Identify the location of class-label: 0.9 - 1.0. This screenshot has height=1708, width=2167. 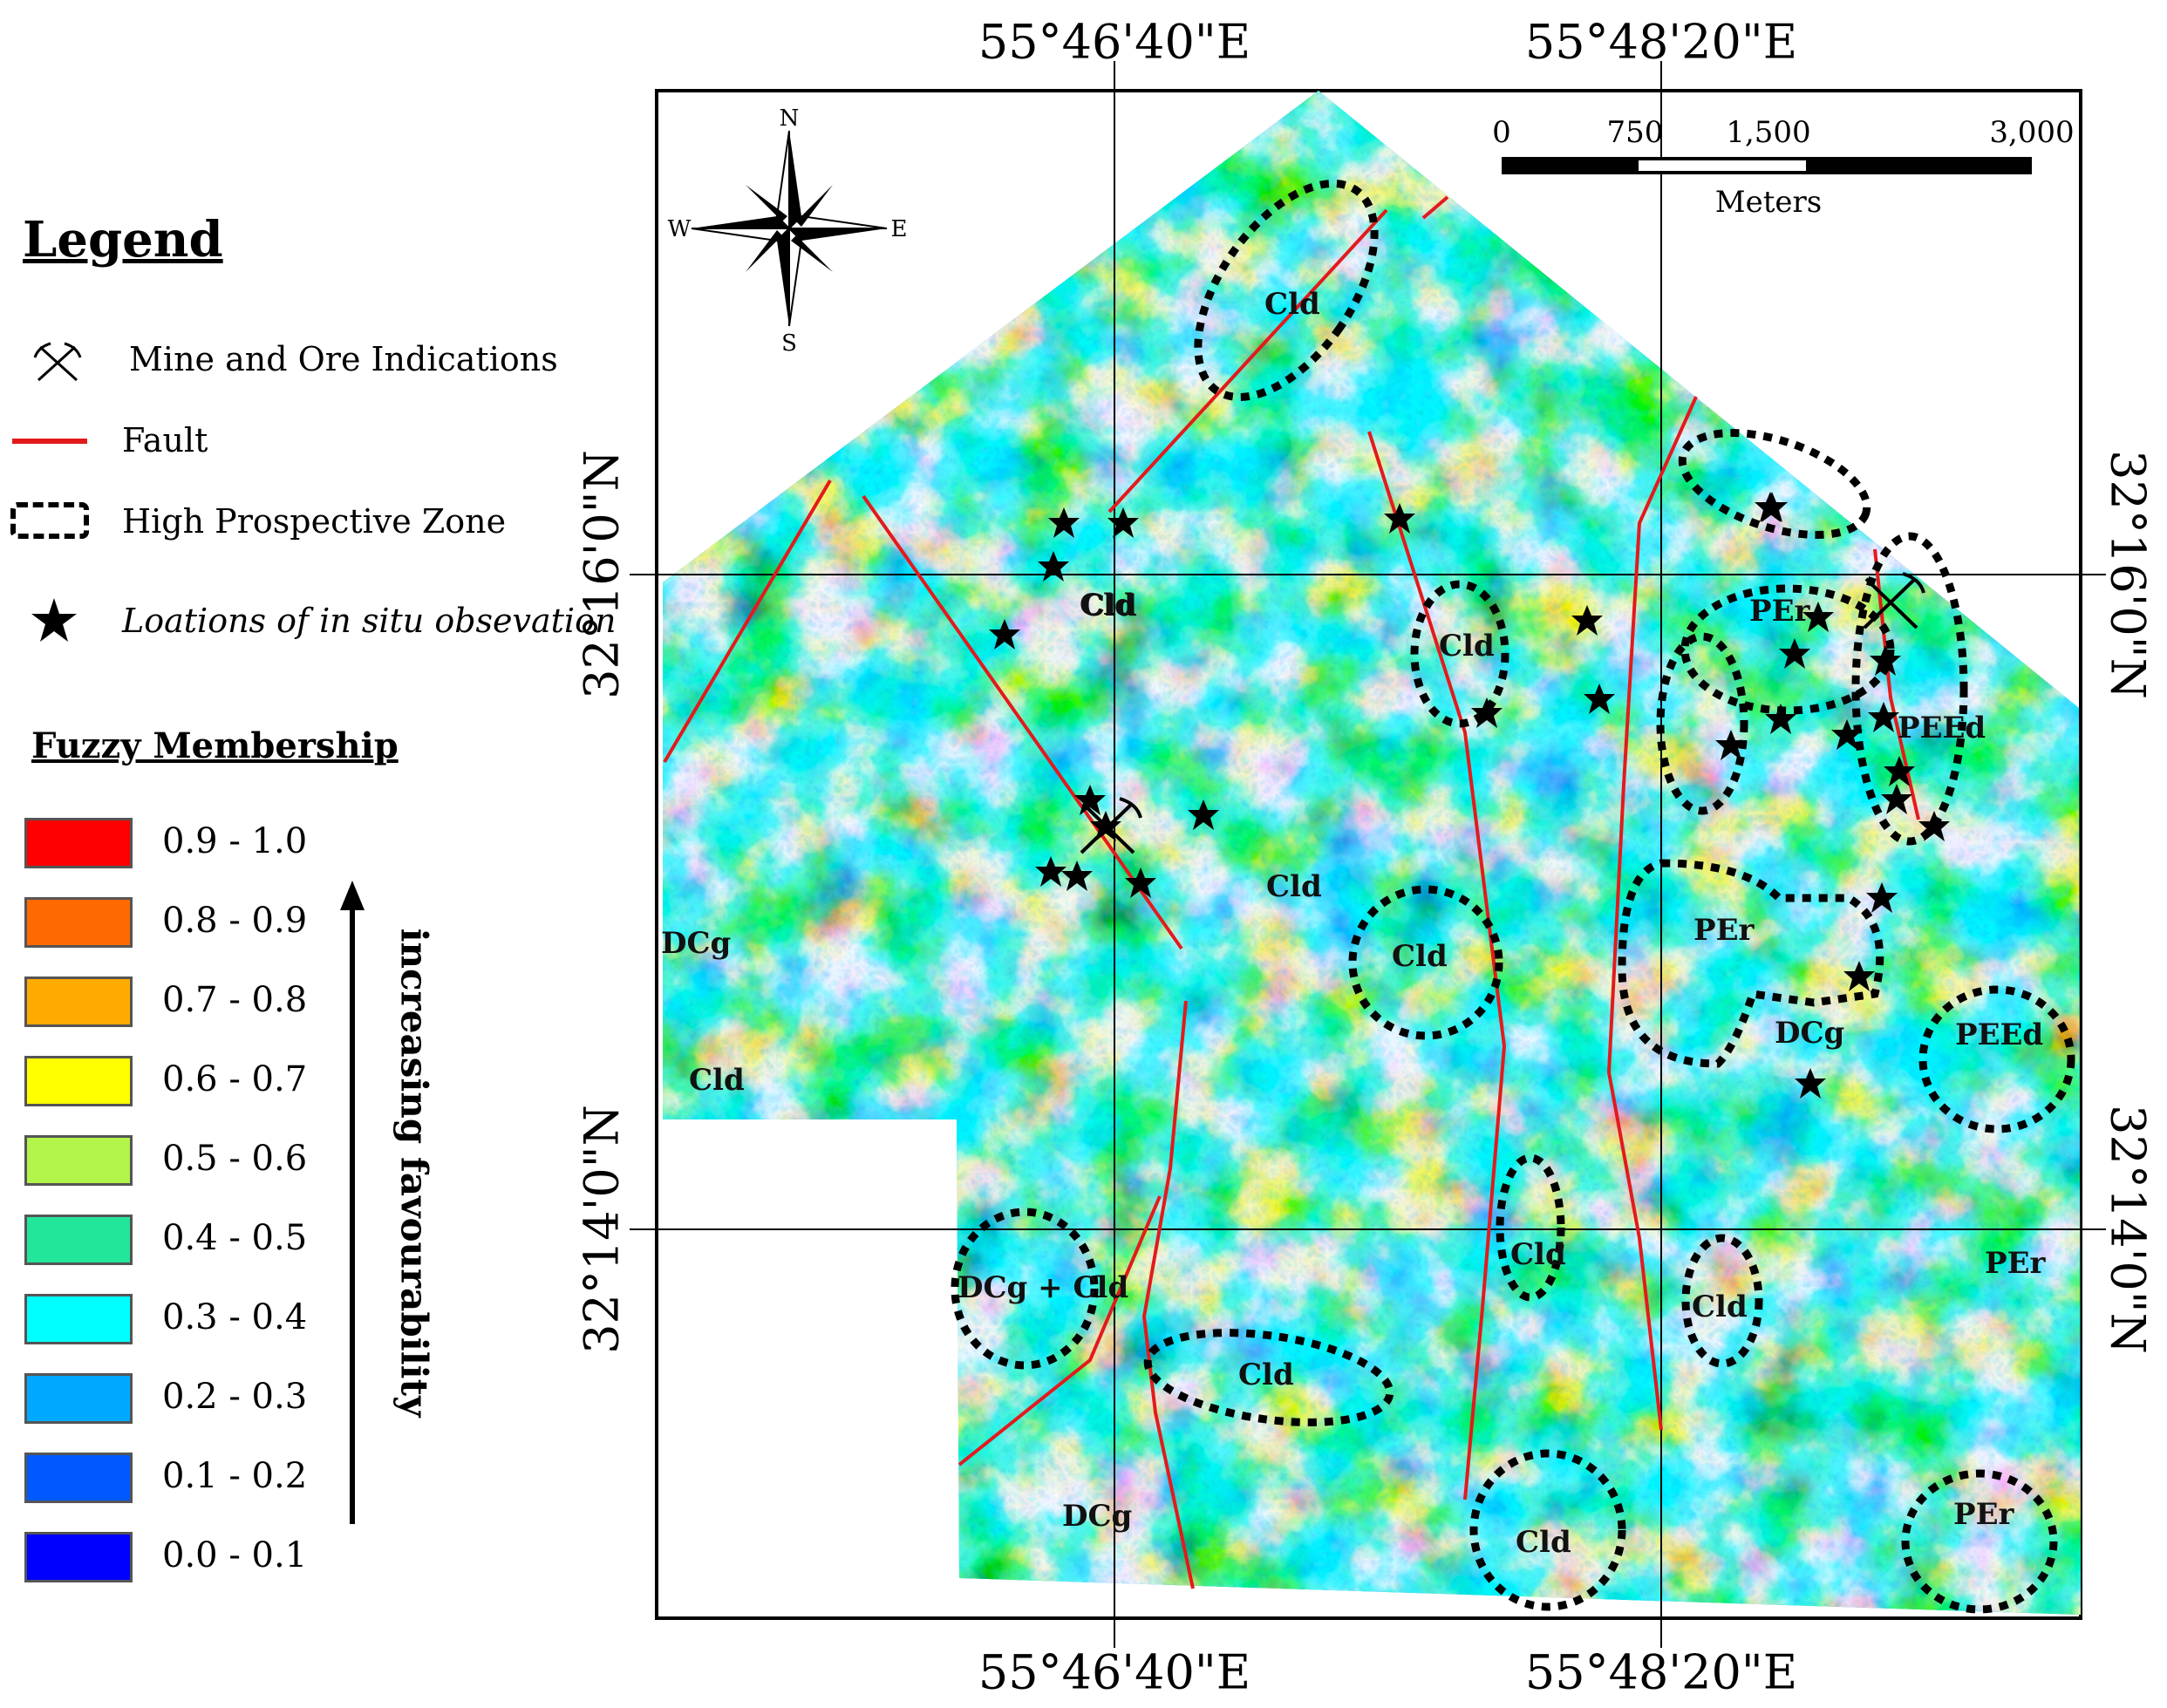
(235, 841).